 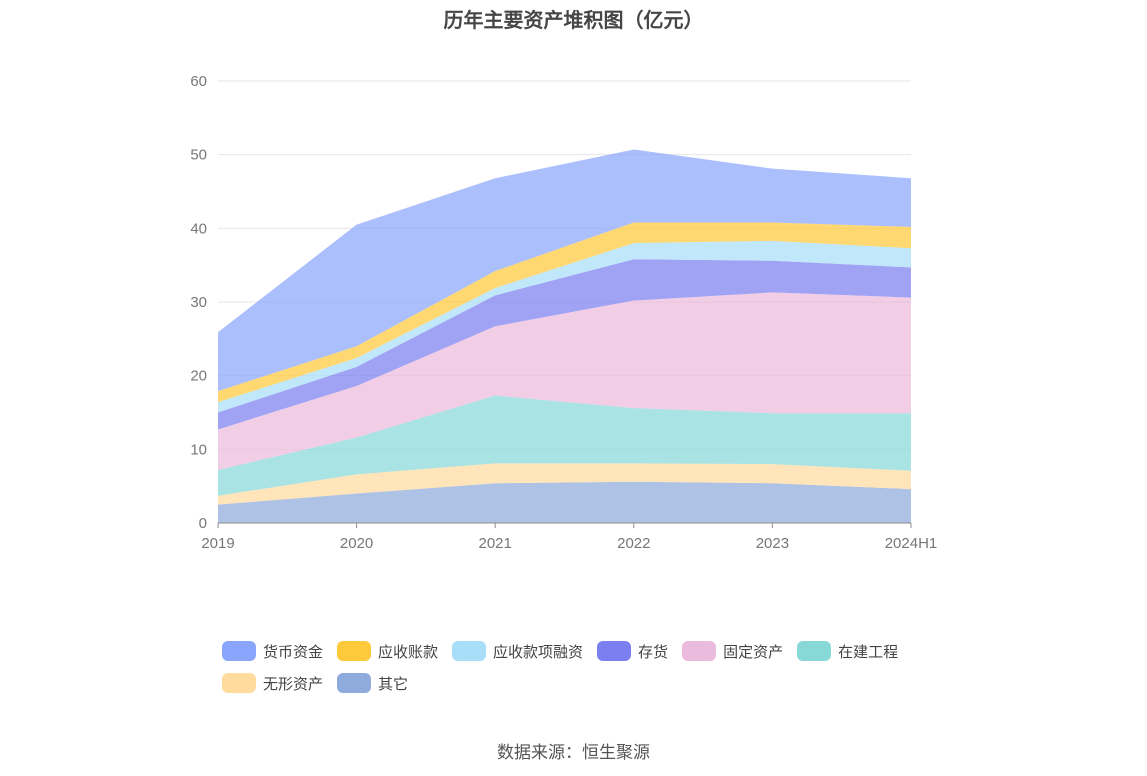 I want to click on legend-label: 其它, so click(x=393, y=683).